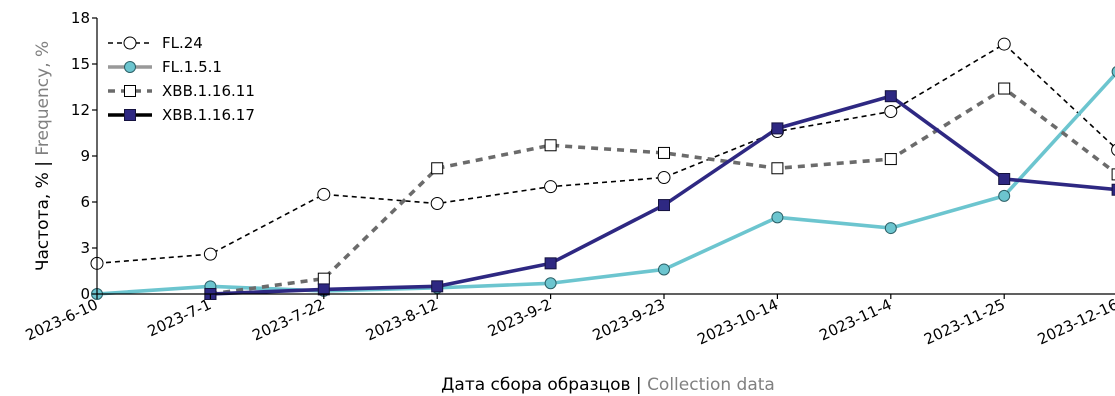 This screenshot has width=1115, height=396. Describe the element at coordinates (43, 221) in the screenshot. I see `y-axis-title-ru: Частота, %` at that location.